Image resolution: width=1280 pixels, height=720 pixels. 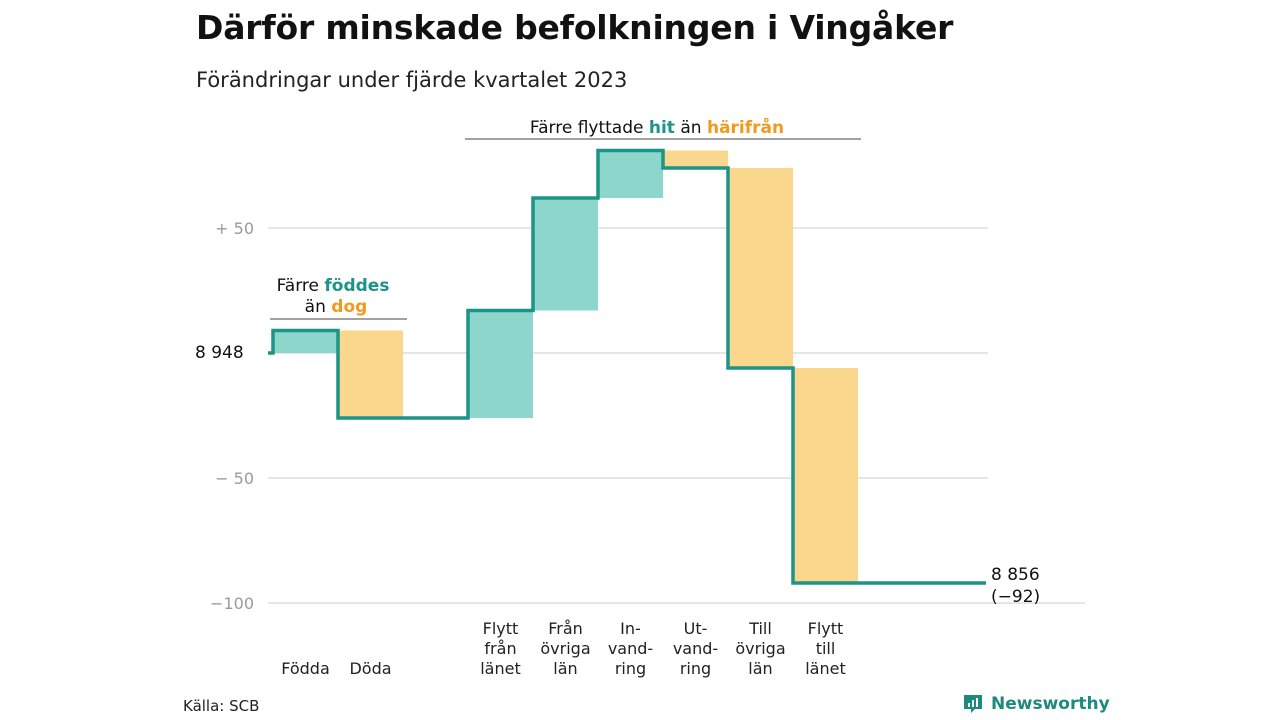 What do you see at coordinates (232, 603) in the screenshot?
I see `y-tick-label: −100` at bounding box center [232, 603].